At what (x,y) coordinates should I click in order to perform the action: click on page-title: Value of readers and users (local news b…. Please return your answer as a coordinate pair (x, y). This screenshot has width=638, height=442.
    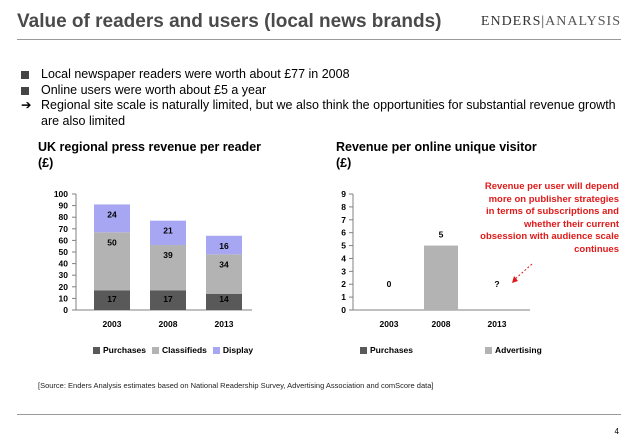
    Looking at the image, I should click on (229, 21).